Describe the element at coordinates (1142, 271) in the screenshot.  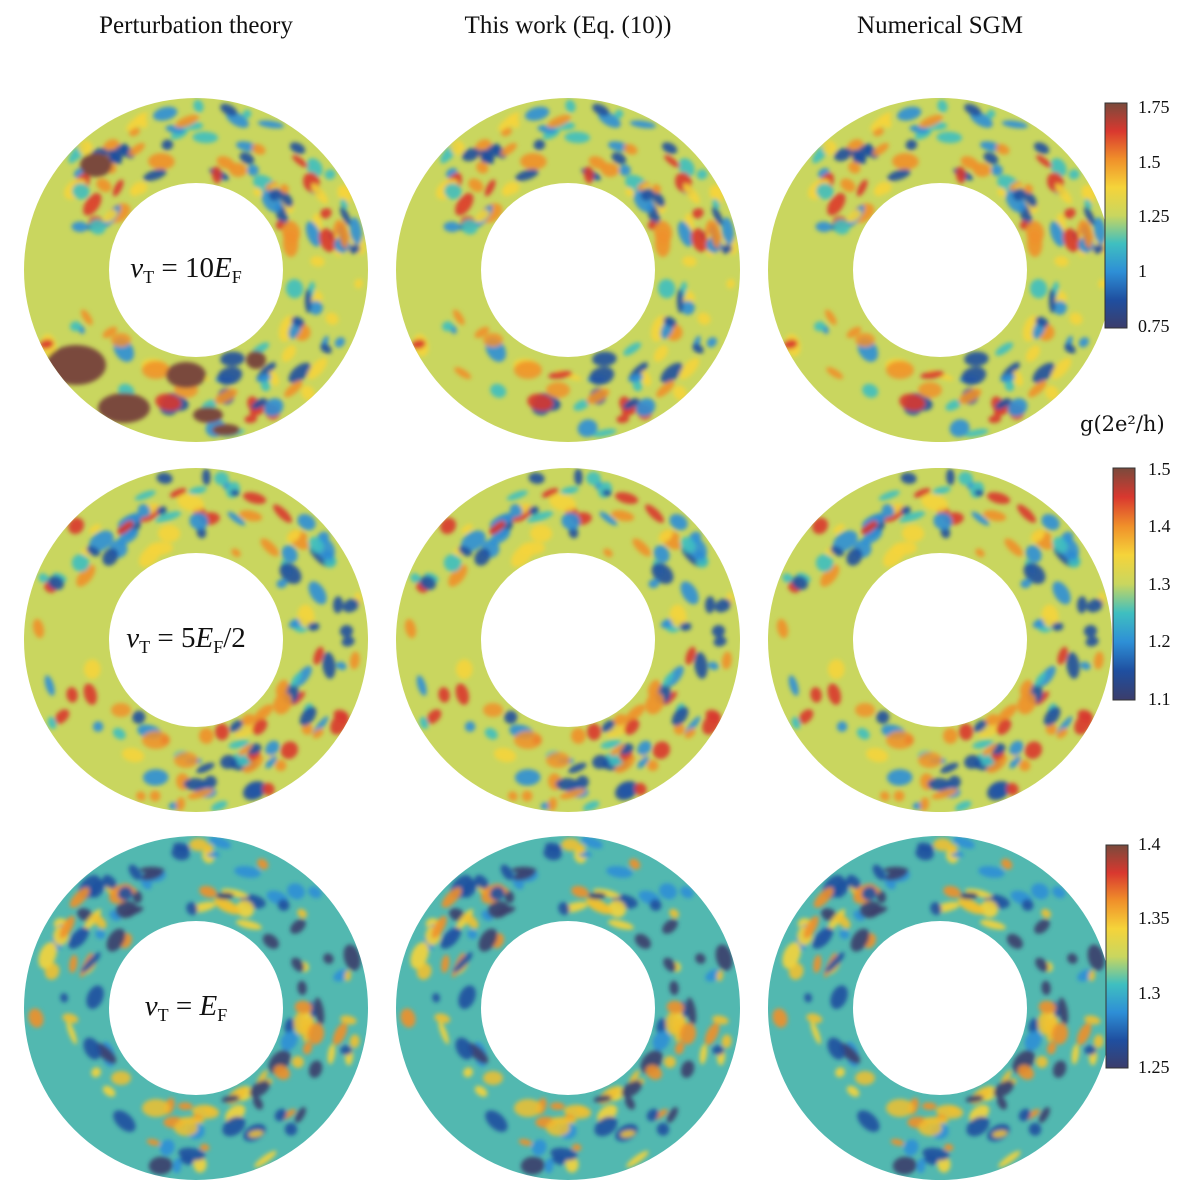
I see `colorbar-1-tick: 1` at that location.